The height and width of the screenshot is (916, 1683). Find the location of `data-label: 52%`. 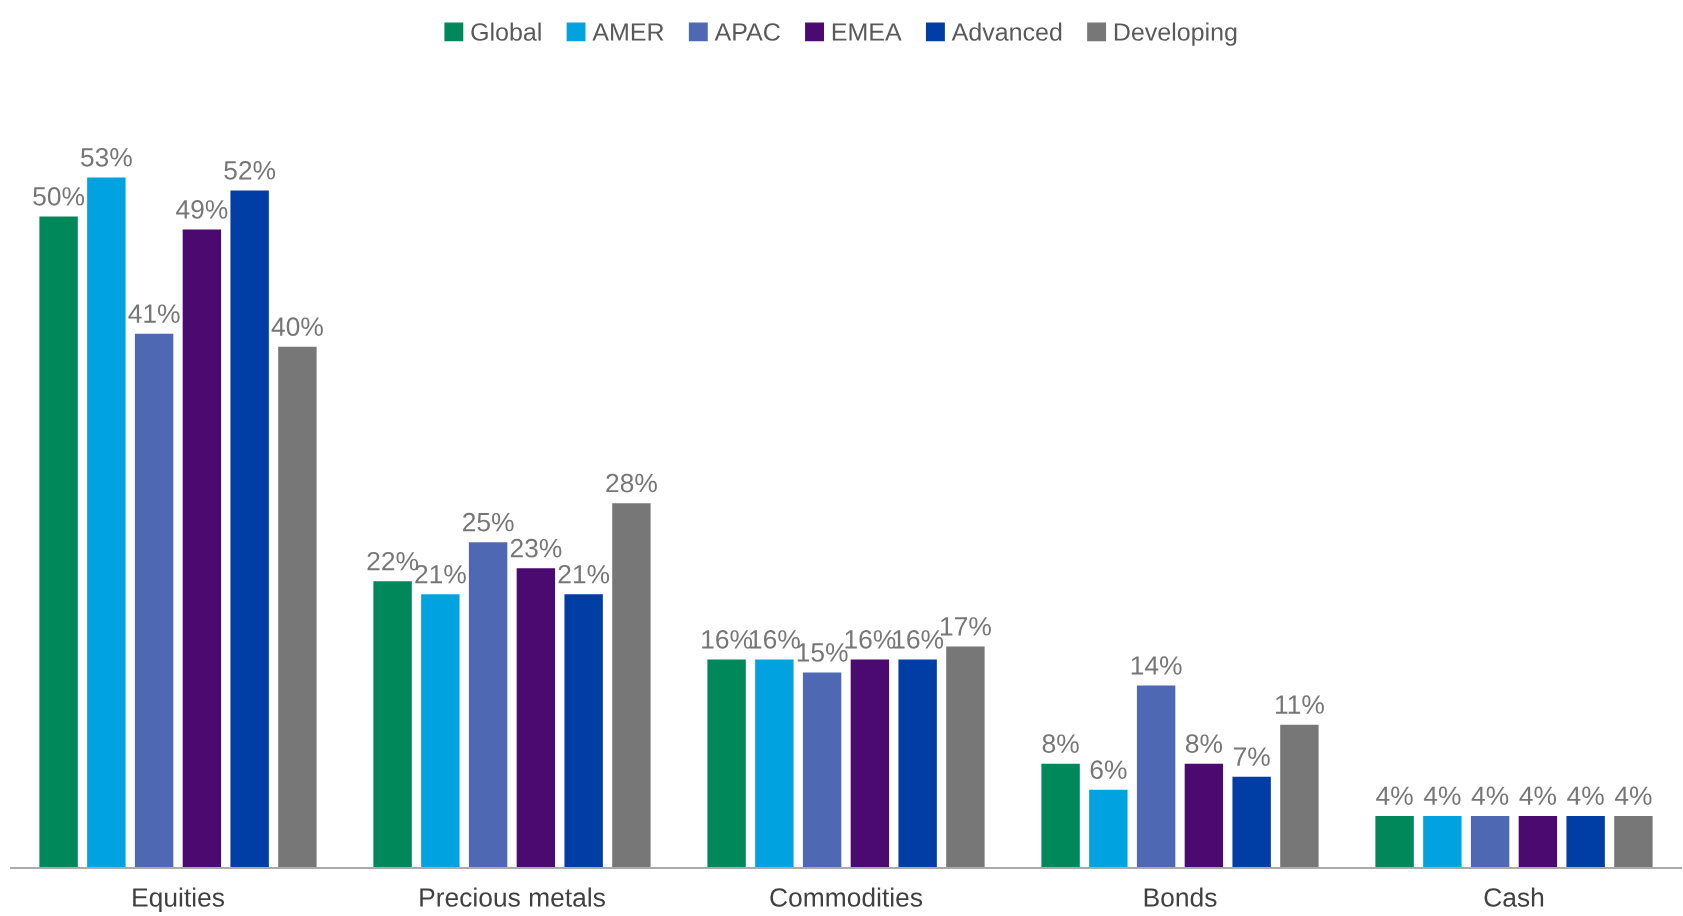

data-label: 52% is located at coordinates (250, 170).